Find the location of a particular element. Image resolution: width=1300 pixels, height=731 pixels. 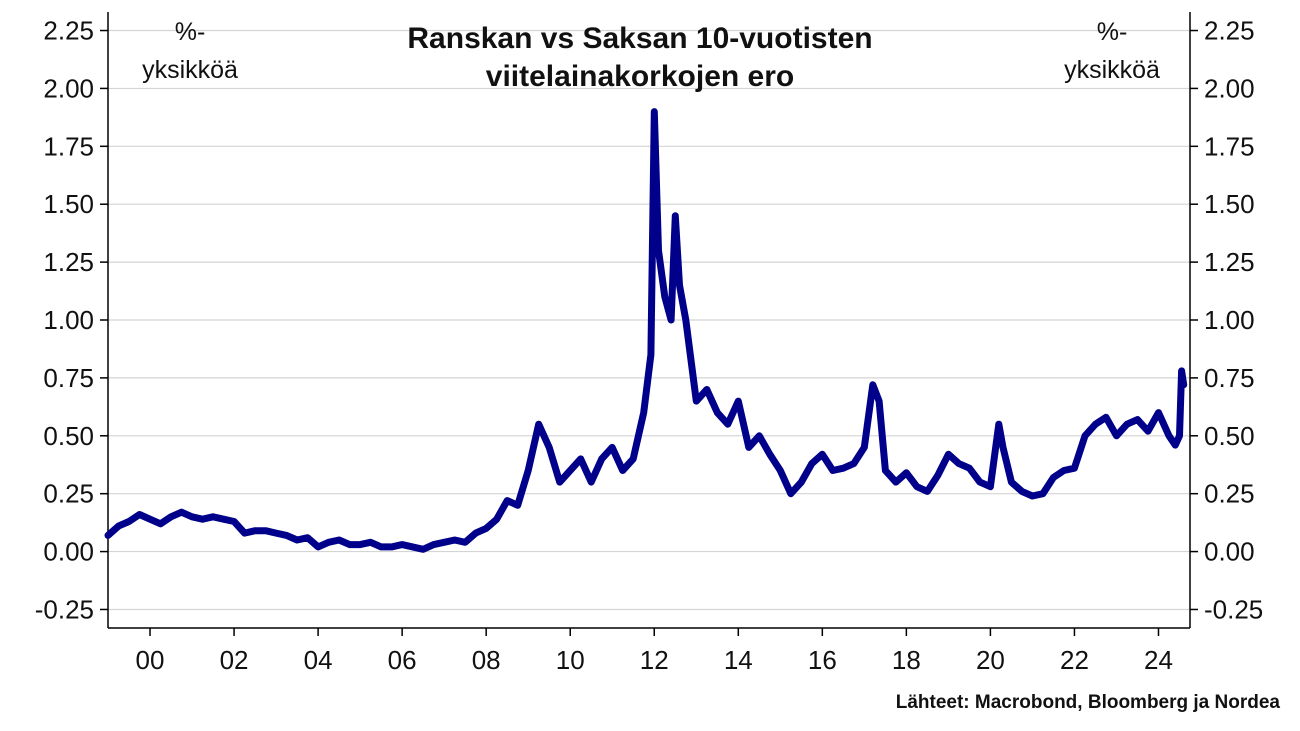

unit-label-right: %- yksikköä is located at coordinates (1112, 51).